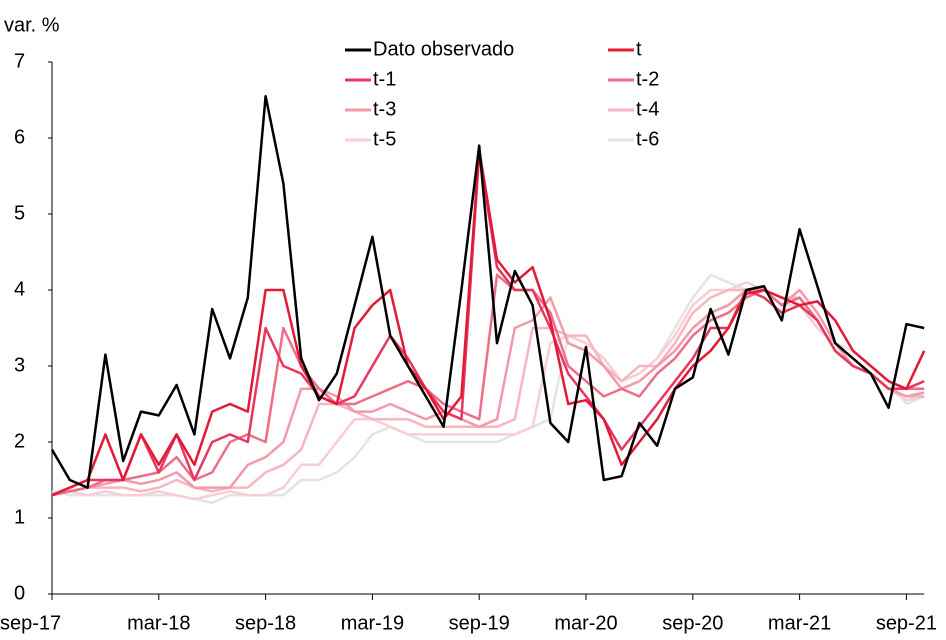 The width and height of the screenshot is (946, 640). What do you see at coordinates (647, 109) in the screenshot?
I see `legend-label: t-4` at bounding box center [647, 109].